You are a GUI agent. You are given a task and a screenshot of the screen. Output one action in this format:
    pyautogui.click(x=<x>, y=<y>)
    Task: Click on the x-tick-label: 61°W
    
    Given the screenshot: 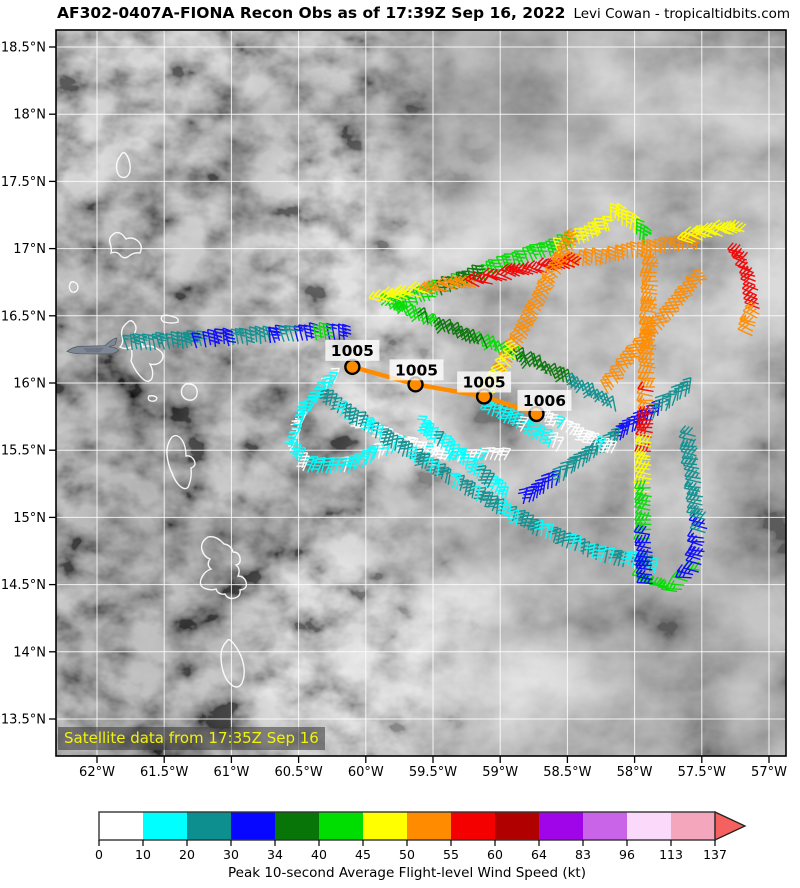 What is the action you would take?
    pyautogui.click(x=231, y=772)
    